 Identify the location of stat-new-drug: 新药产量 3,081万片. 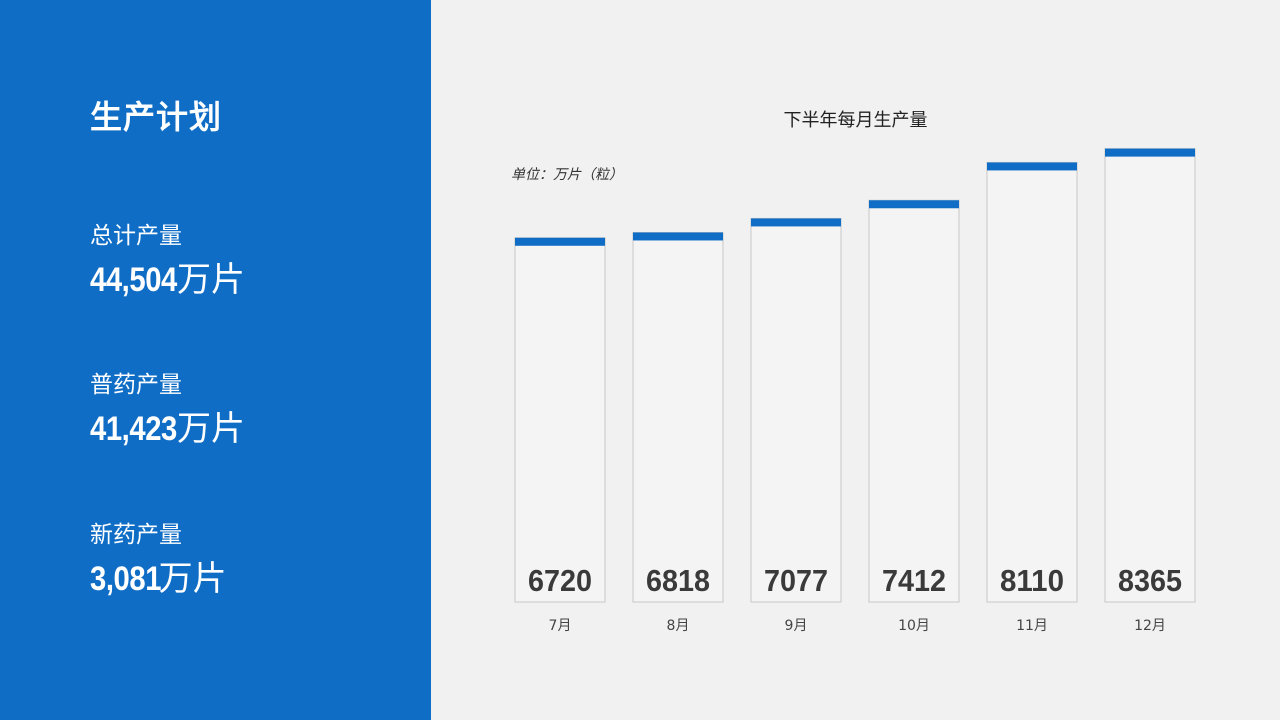
(158, 560).